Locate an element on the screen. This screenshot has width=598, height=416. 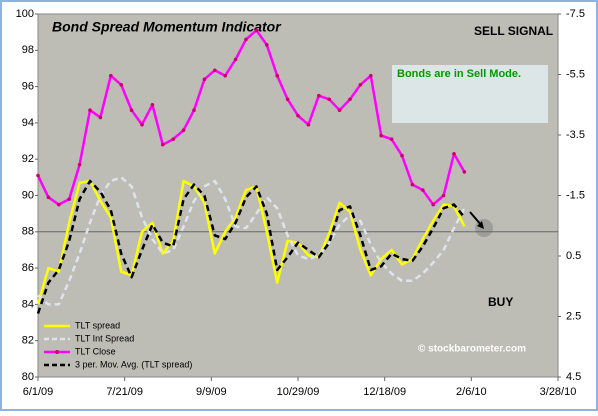
y-tick-label: 94 is located at coordinates (28, 123).